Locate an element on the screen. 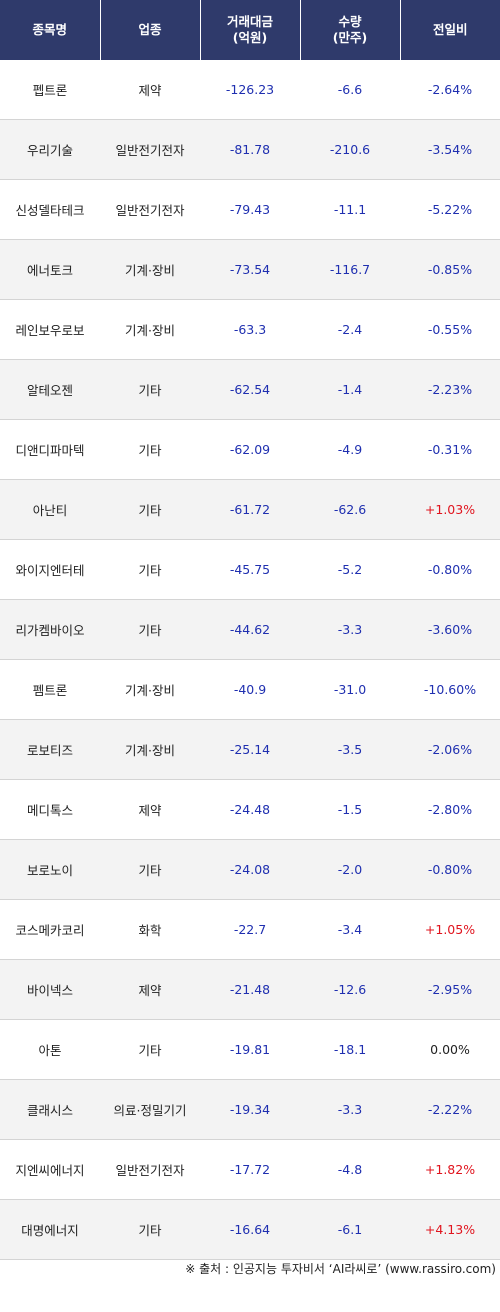 This screenshot has width=500, height=1312. table-row: 에너토크 기계·장비 -73.54 -116.7 -0.85% is located at coordinates (250, 269).